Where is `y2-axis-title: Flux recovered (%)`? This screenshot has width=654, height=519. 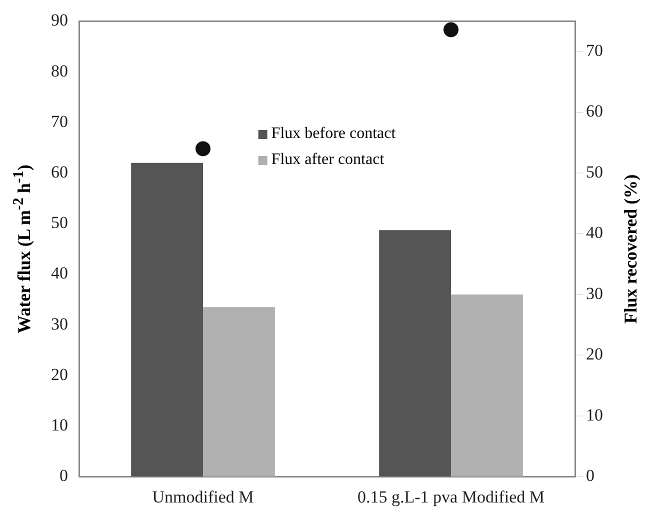 y2-axis-title: Flux recovered (%) is located at coordinates (631, 249).